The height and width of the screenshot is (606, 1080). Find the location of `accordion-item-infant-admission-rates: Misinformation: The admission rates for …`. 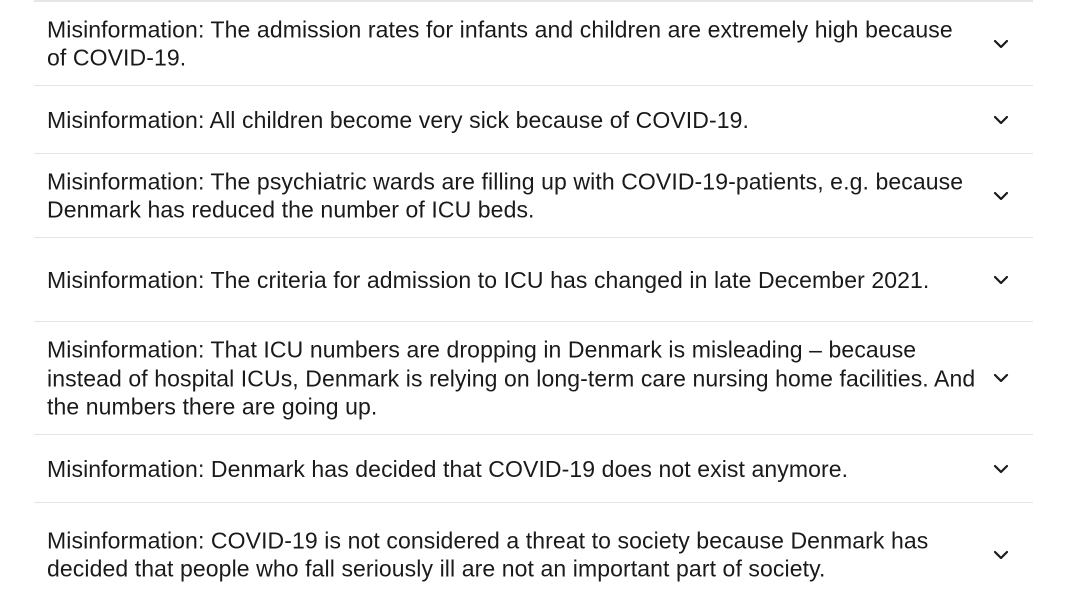

accordion-item-infant-admission-rates: Misinformation: The admission rates for … is located at coordinates (533, 44).